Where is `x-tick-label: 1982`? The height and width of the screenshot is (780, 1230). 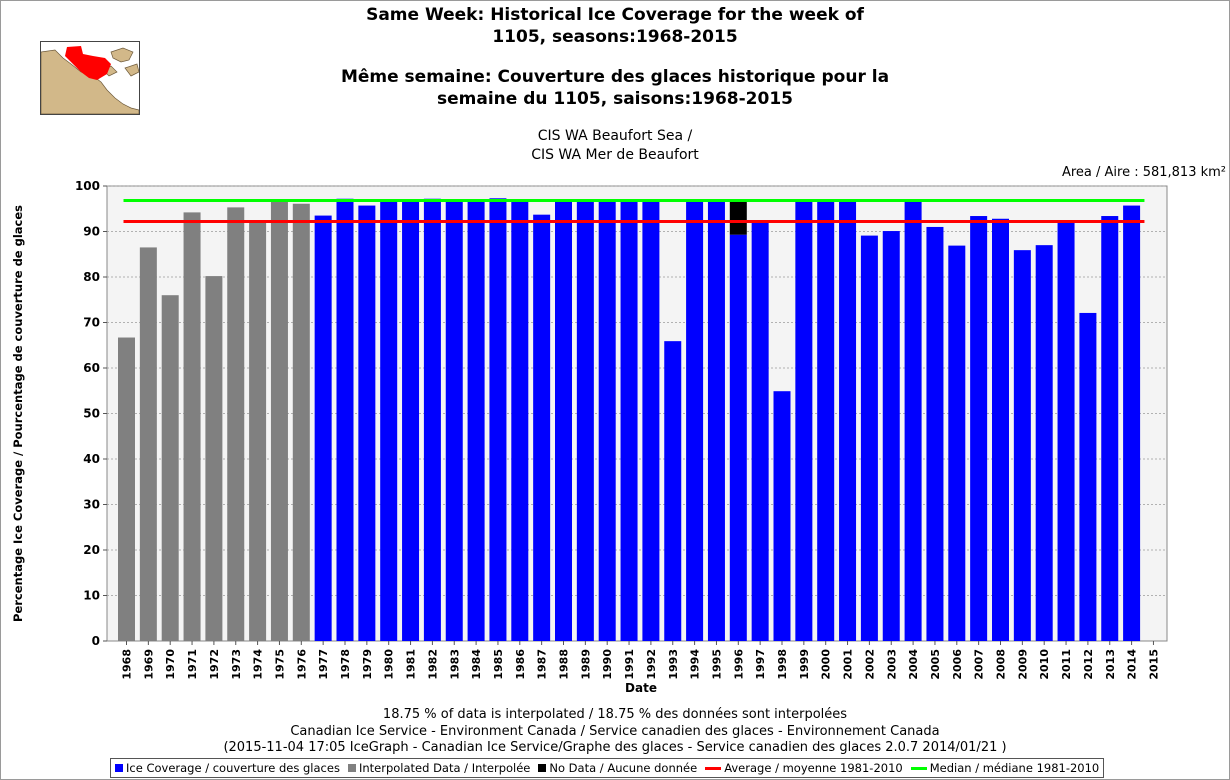 x-tick-label: 1982 is located at coordinates (432, 664).